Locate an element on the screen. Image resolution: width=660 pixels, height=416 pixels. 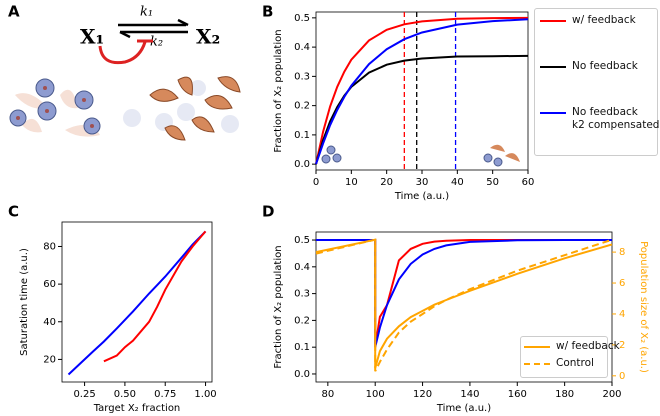
x-tick-label: 160 is located at coordinates (517, 394).